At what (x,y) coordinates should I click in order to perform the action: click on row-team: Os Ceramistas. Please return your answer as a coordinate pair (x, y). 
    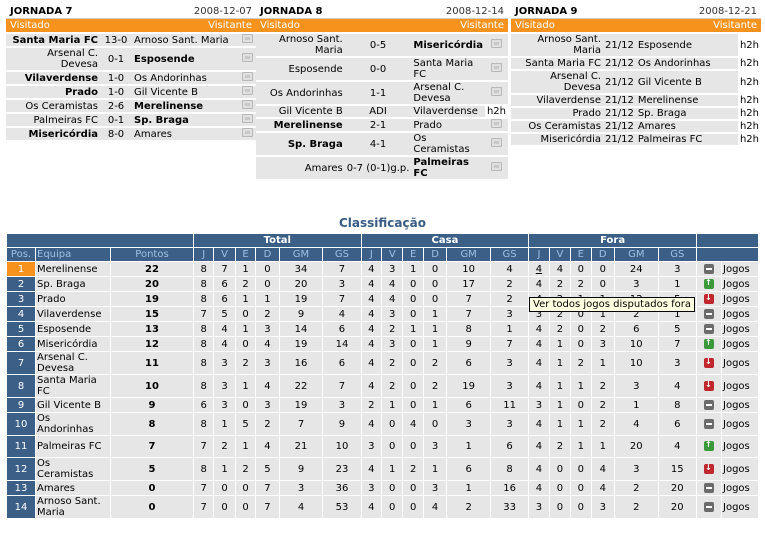
    Looking at the image, I should click on (73, 469).